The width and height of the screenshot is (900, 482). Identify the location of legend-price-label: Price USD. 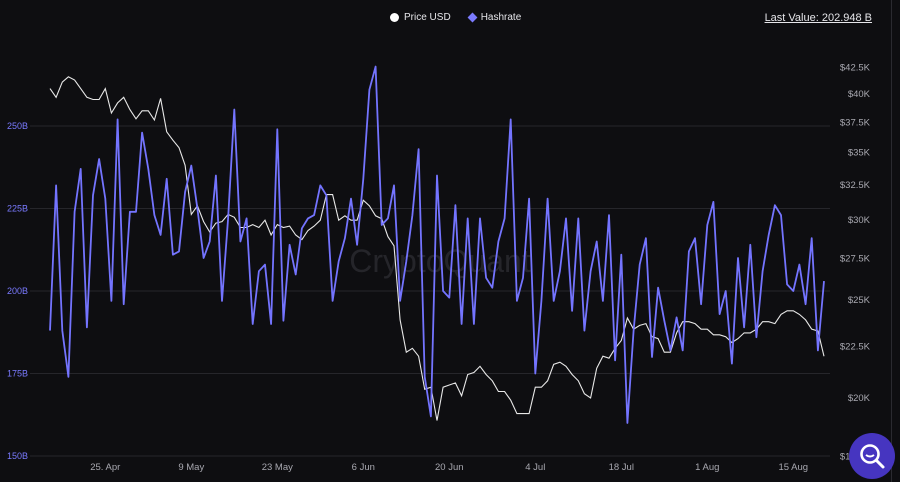
(427, 17).